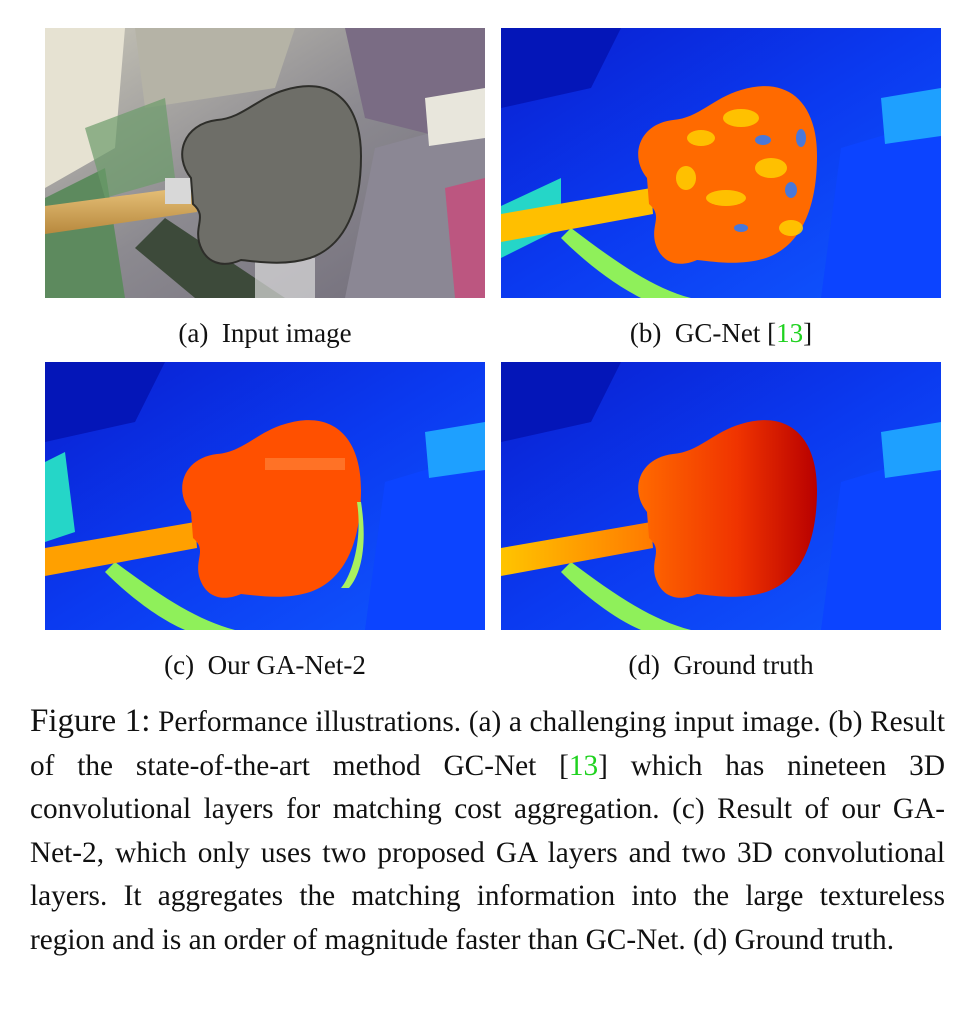  Describe the element at coordinates (286, 333) in the screenshot. I see `subcaption-a-name: Input image` at that location.